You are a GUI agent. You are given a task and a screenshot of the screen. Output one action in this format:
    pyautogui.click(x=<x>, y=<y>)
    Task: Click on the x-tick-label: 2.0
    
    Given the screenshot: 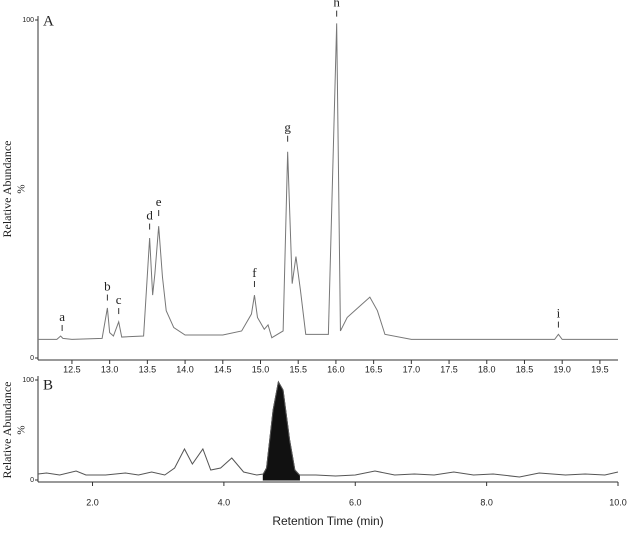 What is the action you would take?
    pyautogui.click(x=92, y=502)
    